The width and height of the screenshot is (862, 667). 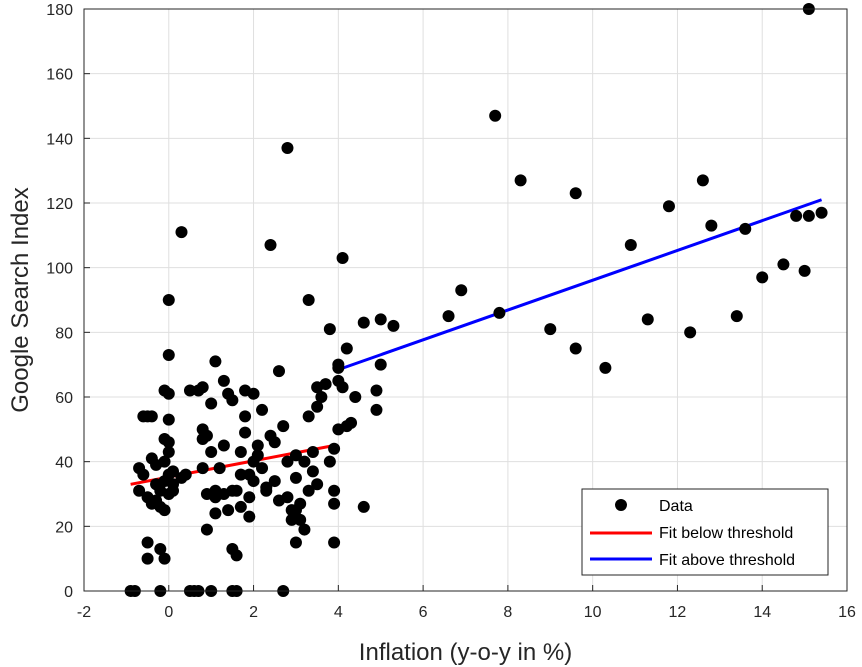 I want to click on y-tick-label: 60, so click(x=64, y=398).